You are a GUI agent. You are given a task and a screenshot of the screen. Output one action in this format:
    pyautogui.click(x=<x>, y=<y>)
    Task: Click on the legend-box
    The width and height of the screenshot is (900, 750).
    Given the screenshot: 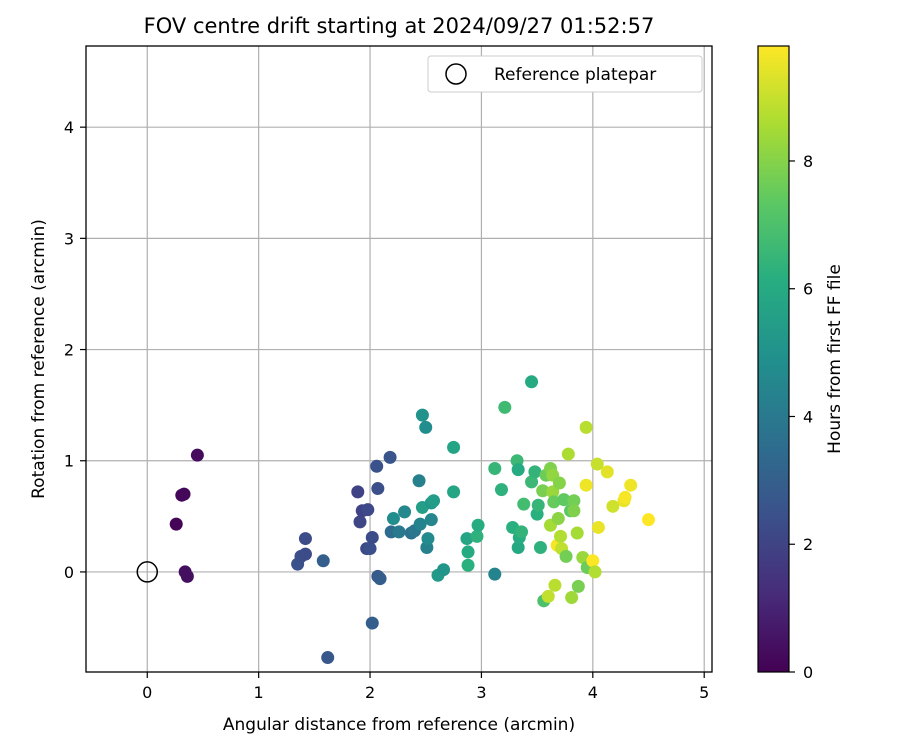 What is the action you would take?
    pyautogui.click(x=565, y=74)
    